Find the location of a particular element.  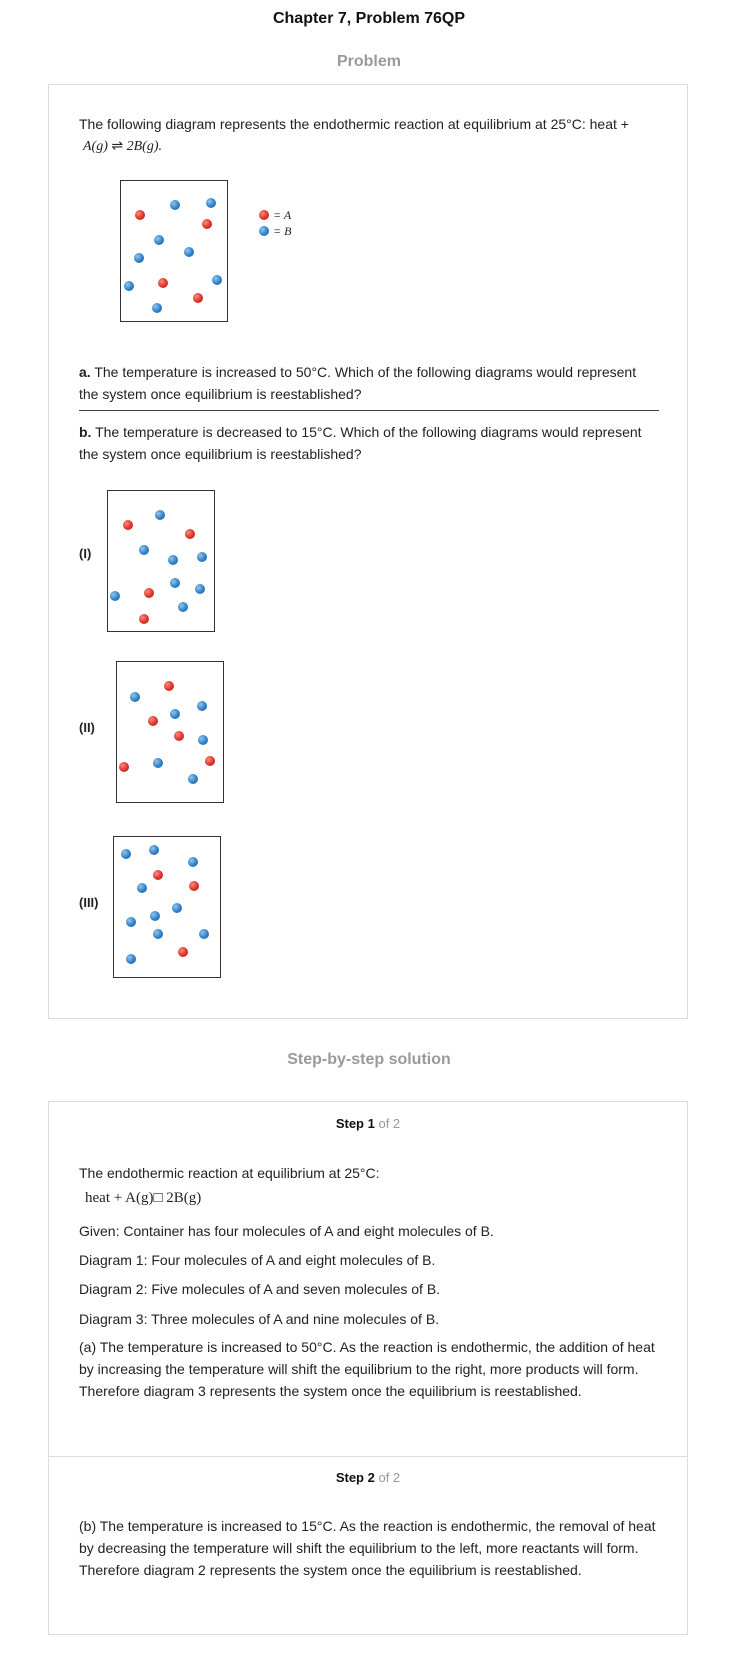

molecule-b-icon is located at coordinates (264, 231).